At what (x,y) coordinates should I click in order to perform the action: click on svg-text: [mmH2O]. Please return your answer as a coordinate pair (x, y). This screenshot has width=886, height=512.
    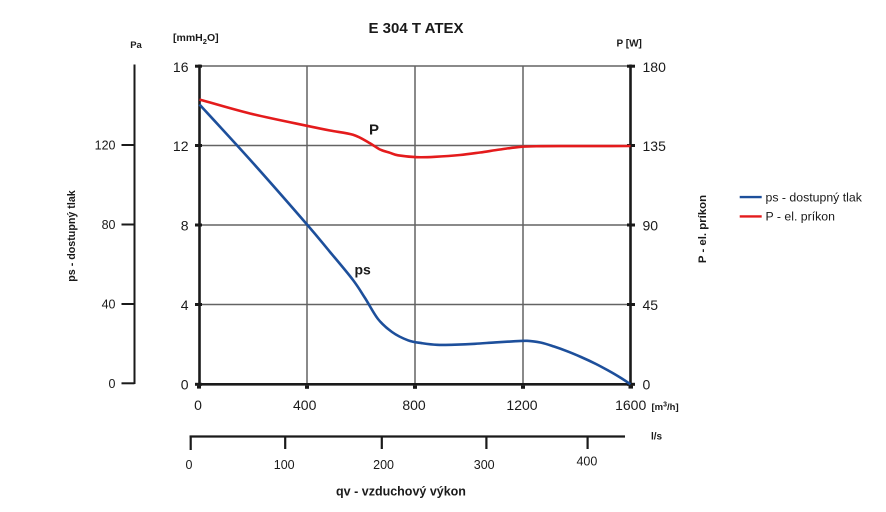
    Looking at the image, I should click on (196, 39).